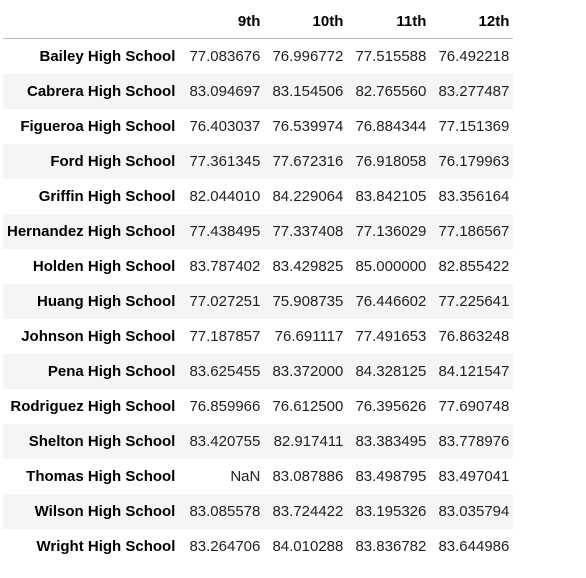 This screenshot has height=578, width=586. I want to click on row-index-school: Bailey High School, so click(107, 56).